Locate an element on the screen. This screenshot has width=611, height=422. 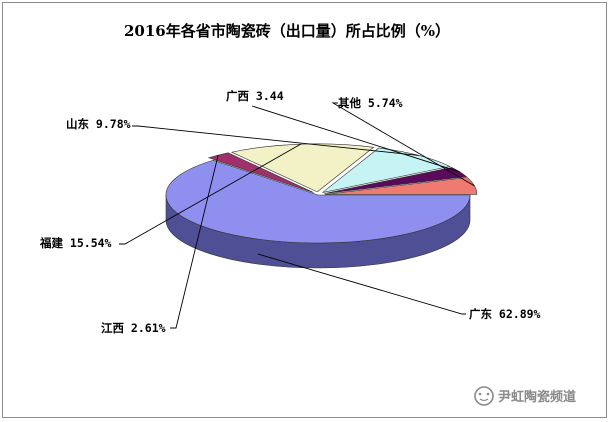
chart-title: 2016年各省市陶瓷砖（出口量）所占比例（%） is located at coordinates (287, 31).